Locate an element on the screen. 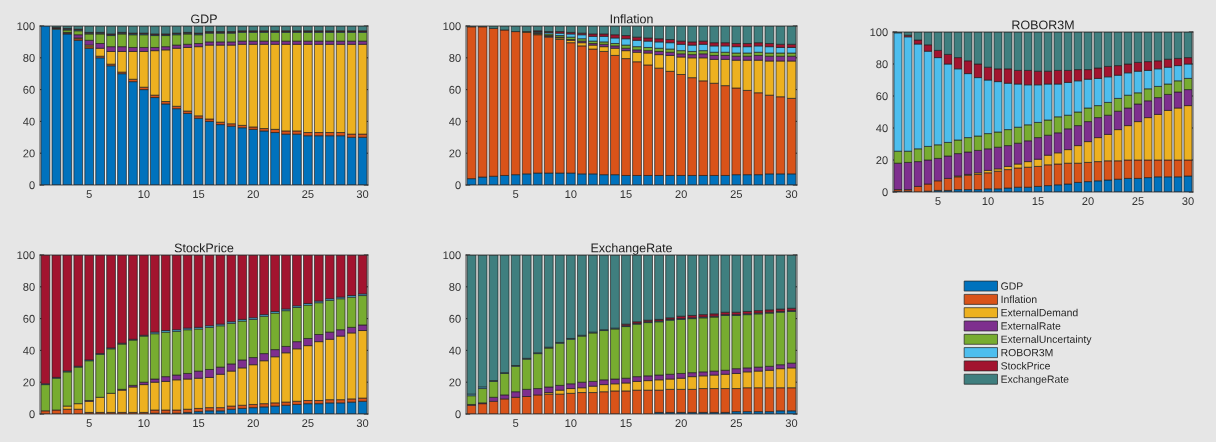 This screenshot has height=442, width=1216. legend-label: ExternalRate is located at coordinates (1031, 325).